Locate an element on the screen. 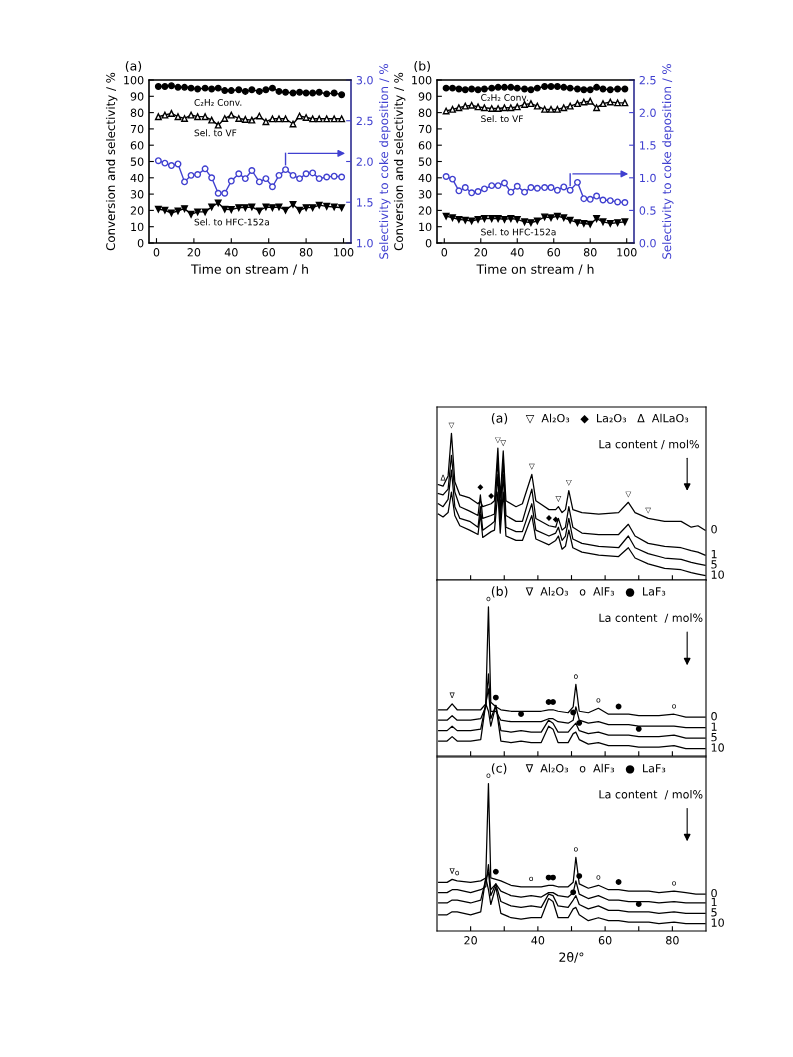 This screenshot has width=793, height=1057. series-label: Sel. to HFC-152a is located at coordinates (518, 232).